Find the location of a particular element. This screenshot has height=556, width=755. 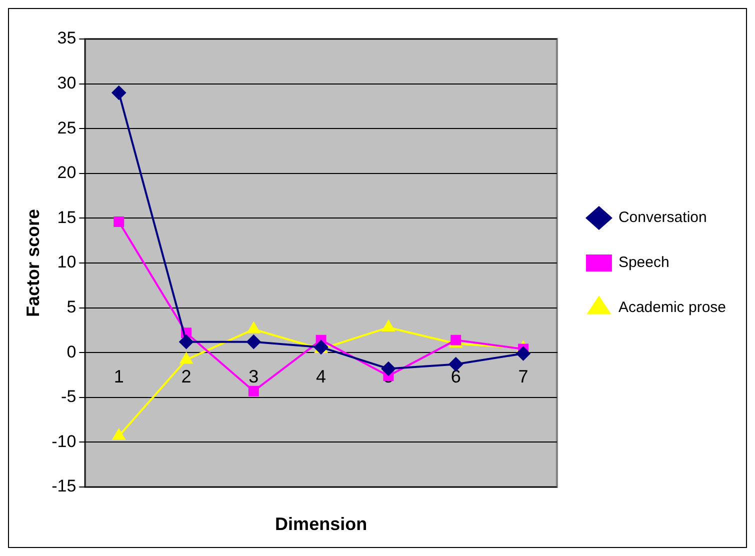

x-axis-title: Dimension is located at coordinates (321, 524).